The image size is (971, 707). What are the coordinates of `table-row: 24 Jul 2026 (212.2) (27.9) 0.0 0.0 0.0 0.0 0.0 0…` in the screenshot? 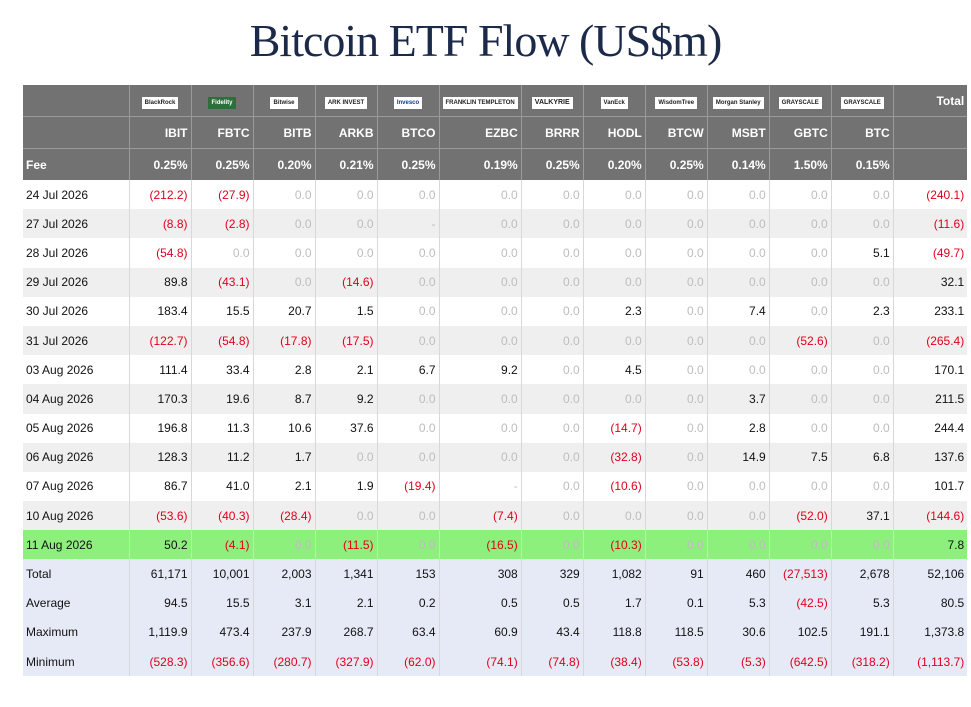 It's located at (495, 195).